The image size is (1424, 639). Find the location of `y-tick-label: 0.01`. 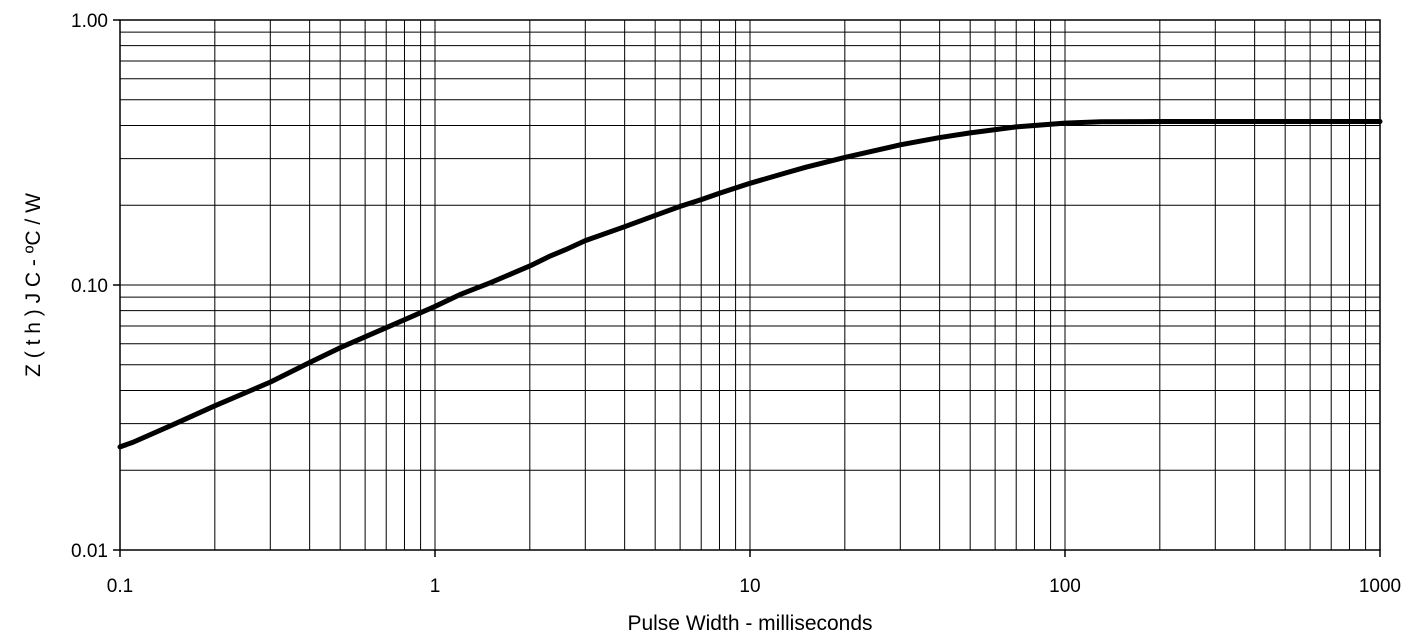

y-tick-label: 0.01 is located at coordinates (89, 551).